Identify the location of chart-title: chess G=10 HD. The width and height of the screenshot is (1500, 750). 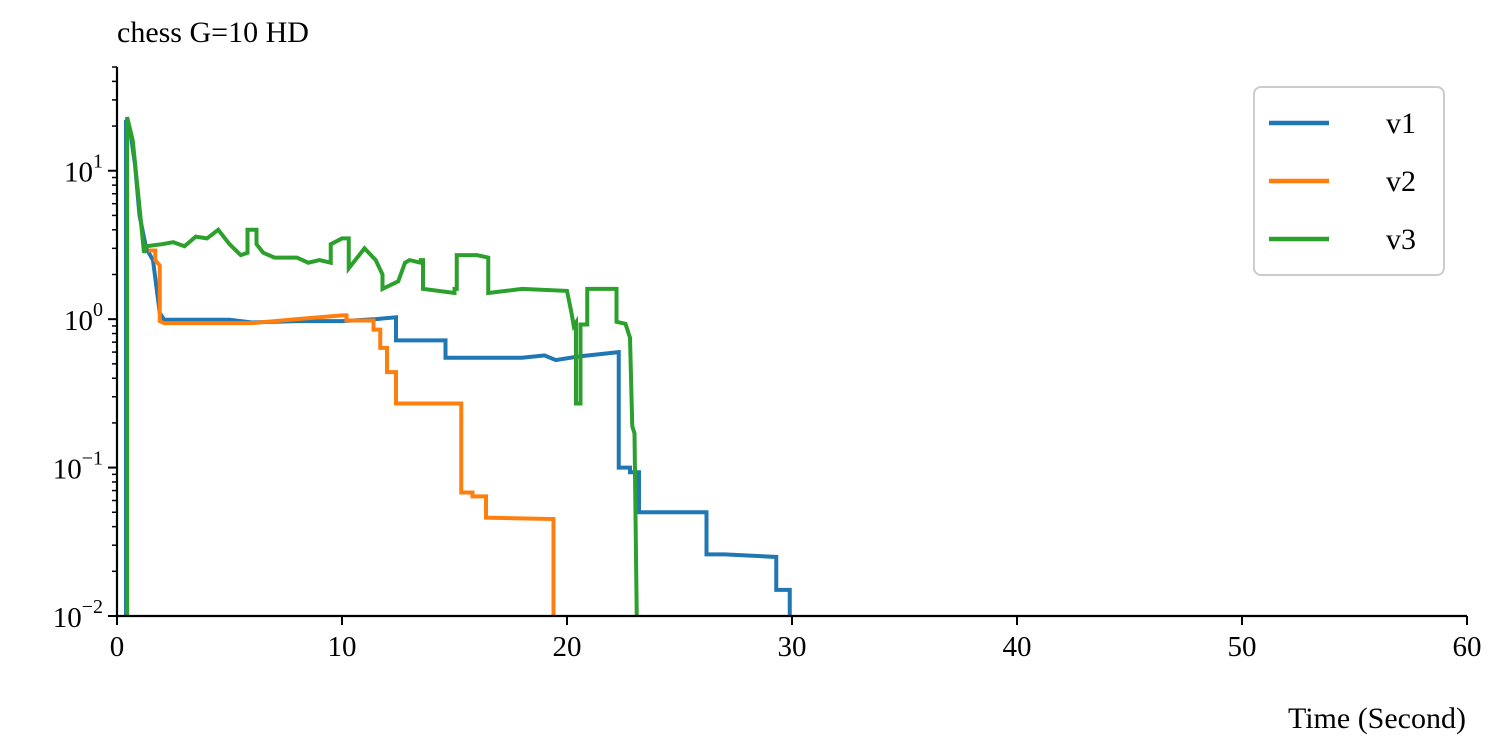
(213, 32).